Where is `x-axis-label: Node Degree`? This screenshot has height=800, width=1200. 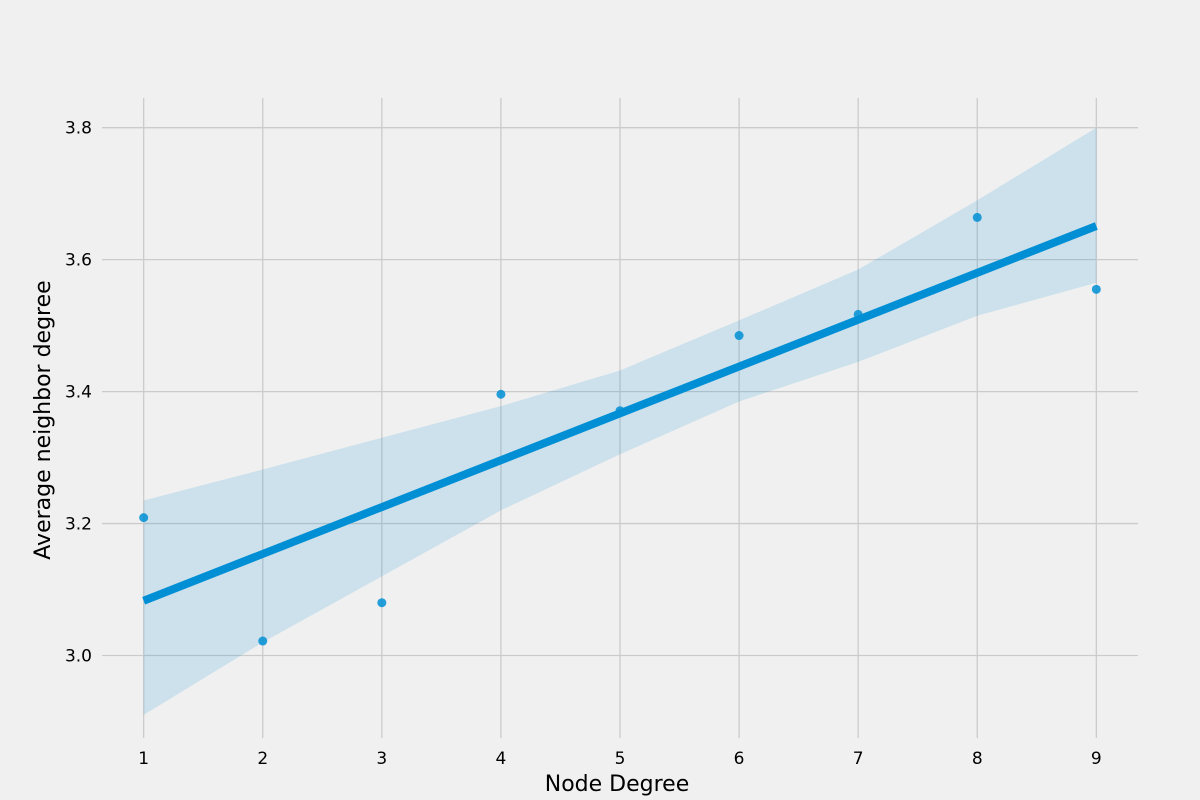 x-axis-label: Node Degree is located at coordinates (617, 784).